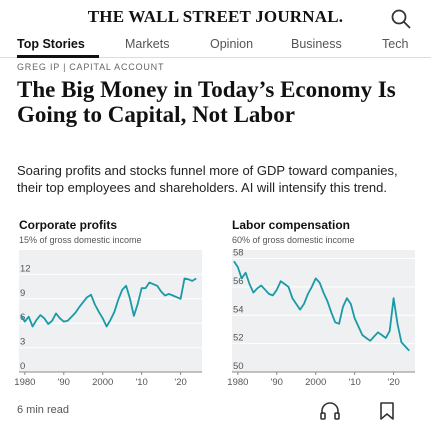  I want to click on author-link: GREG IP, so click(39, 67).